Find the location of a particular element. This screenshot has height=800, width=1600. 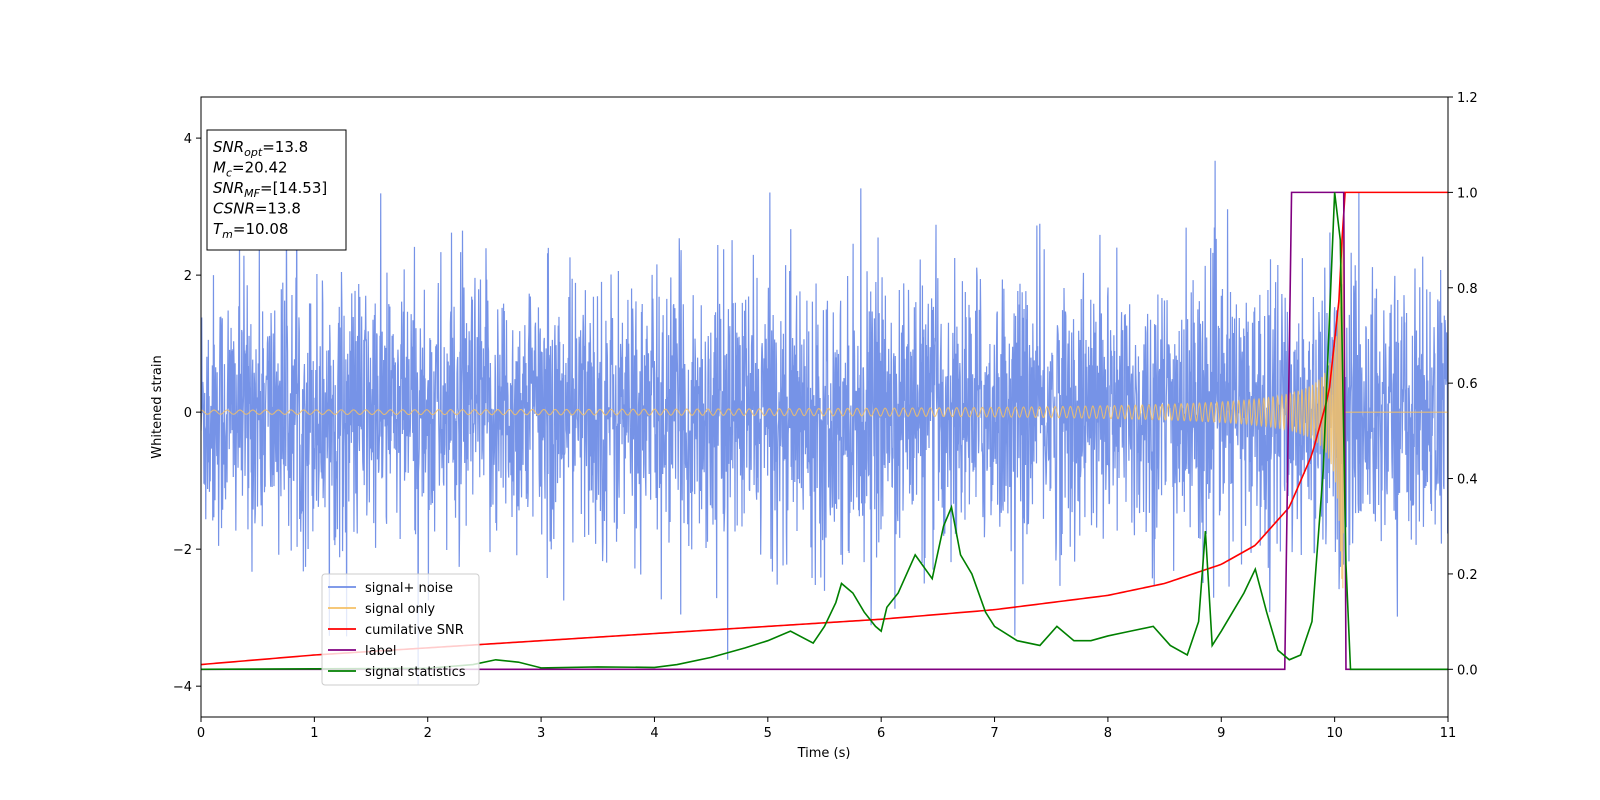

x-tick-label: 3 is located at coordinates (541, 733).